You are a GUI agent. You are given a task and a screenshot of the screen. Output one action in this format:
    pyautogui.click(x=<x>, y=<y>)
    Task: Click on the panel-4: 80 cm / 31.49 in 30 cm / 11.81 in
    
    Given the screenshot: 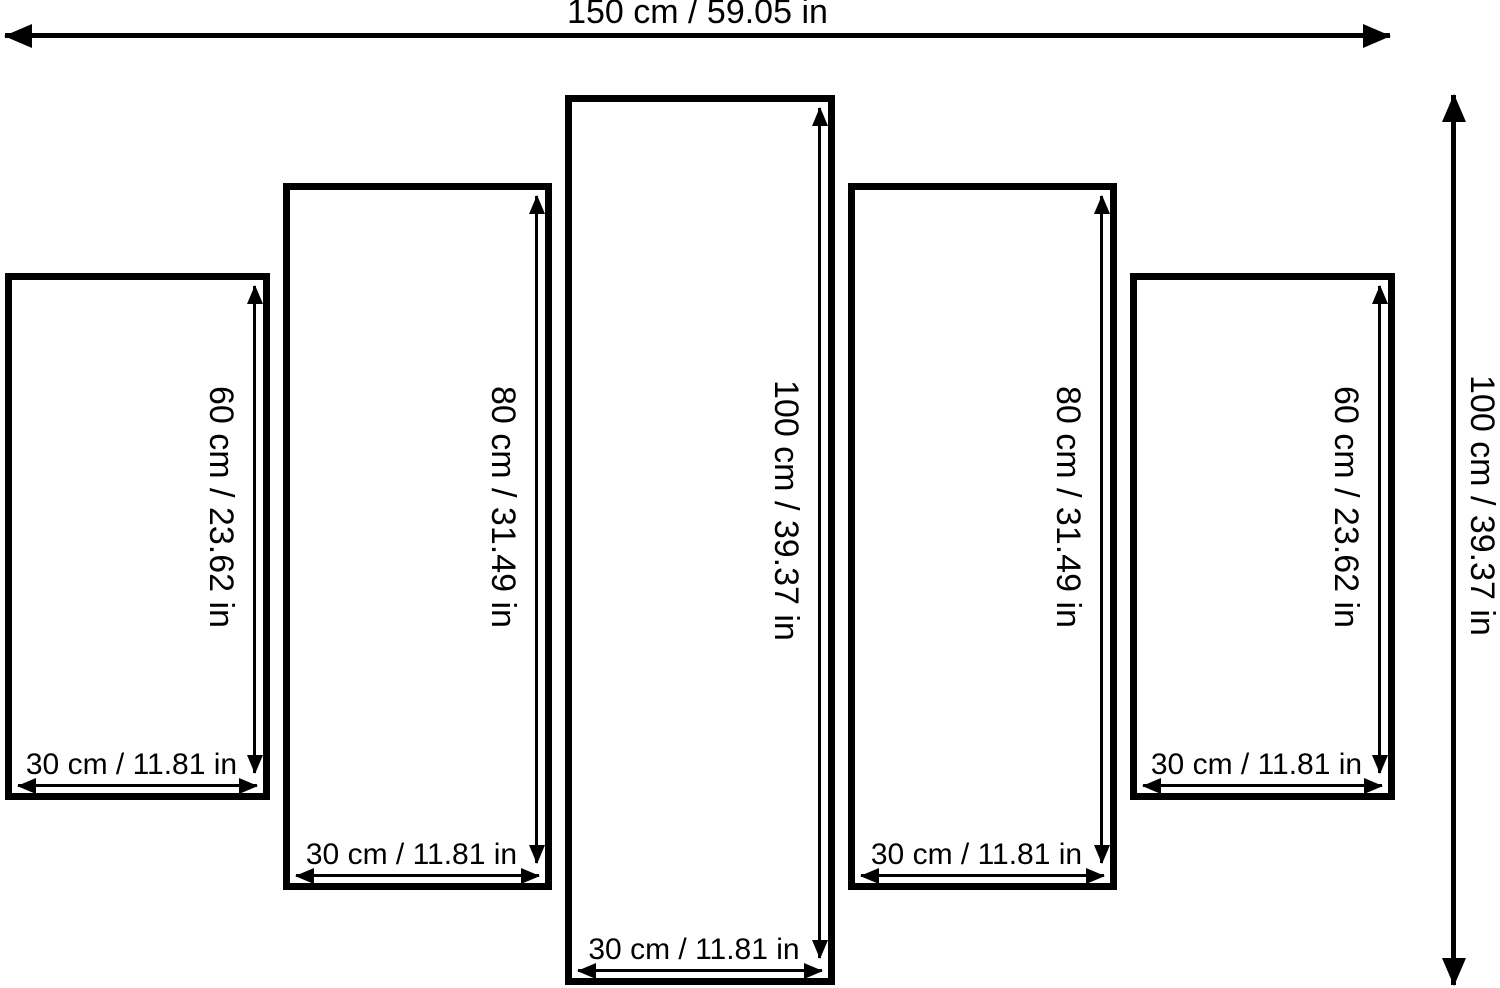 What is the action you would take?
    pyautogui.click(x=982, y=536)
    